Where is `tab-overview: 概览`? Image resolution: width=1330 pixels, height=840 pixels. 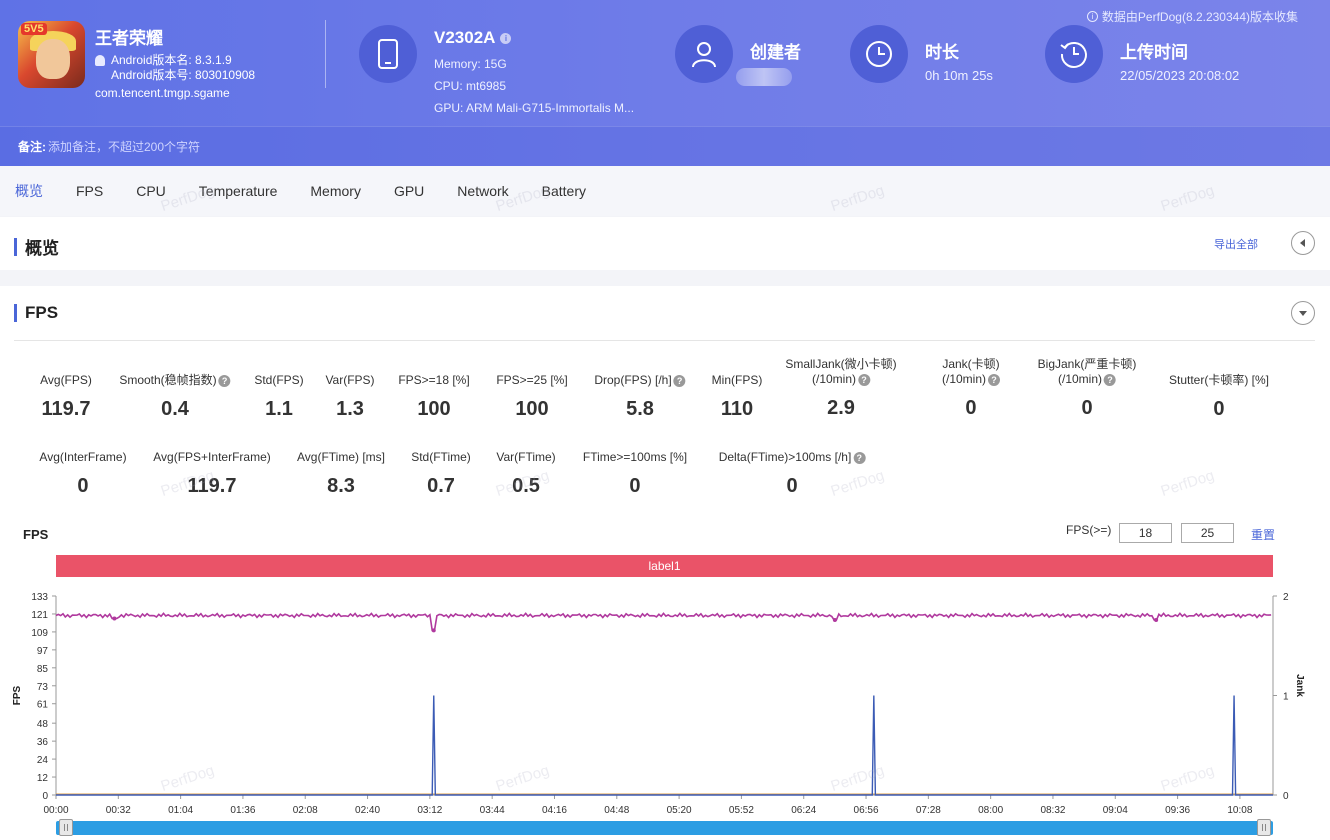
tab-overview: 概览 is located at coordinates (29, 191).